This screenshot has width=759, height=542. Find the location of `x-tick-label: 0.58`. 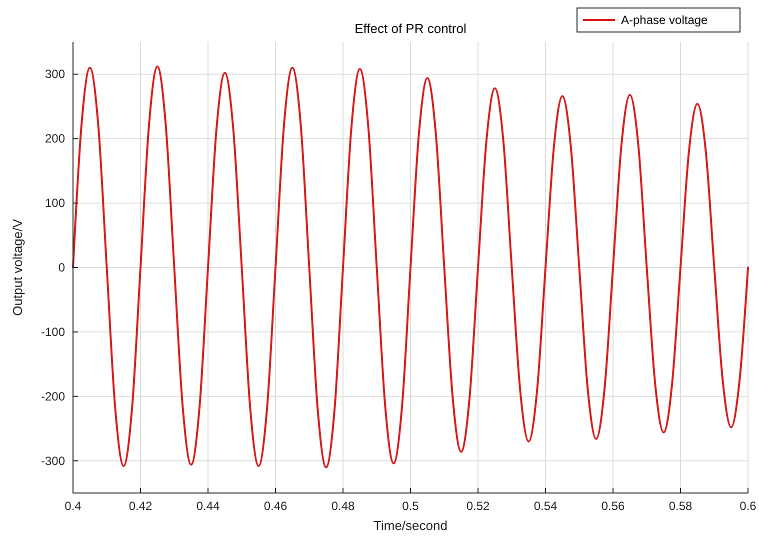

x-tick-label: 0.58 is located at coordinates (680, 506).